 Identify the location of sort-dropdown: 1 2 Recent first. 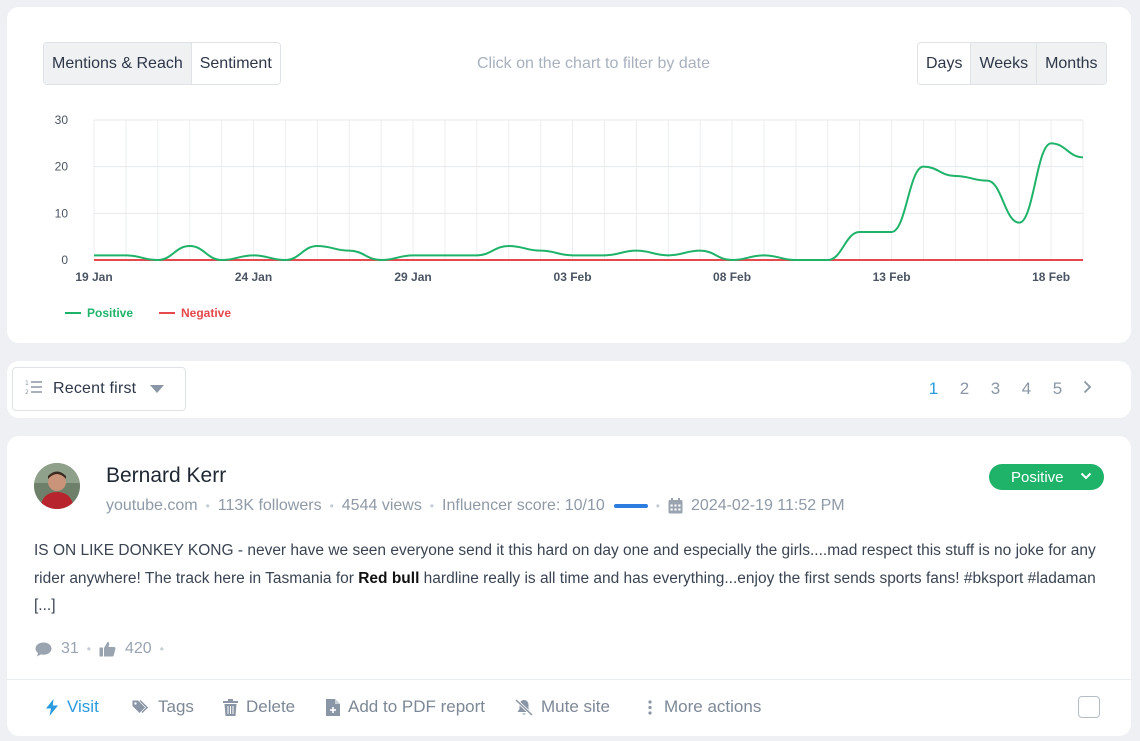
(99, 389).